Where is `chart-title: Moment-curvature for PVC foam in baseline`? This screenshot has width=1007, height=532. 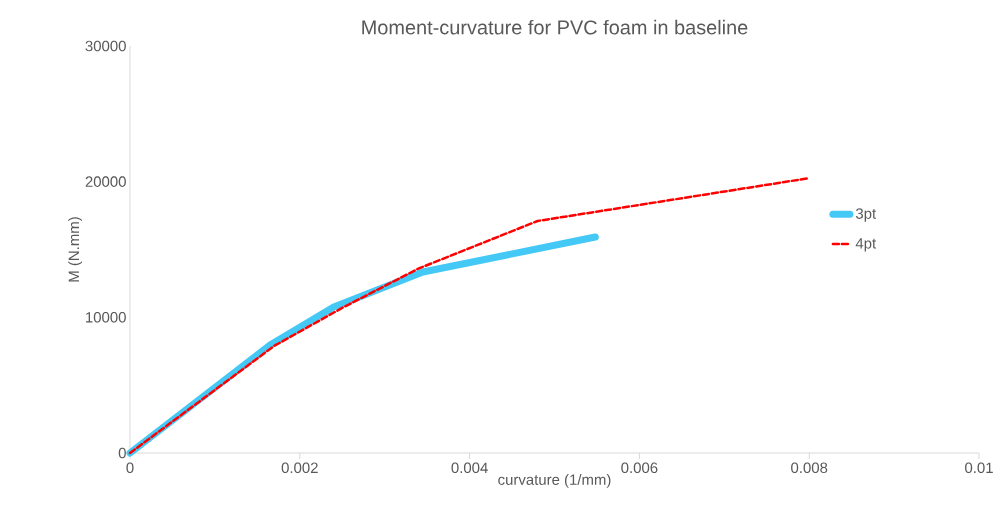 chart-title: Moment-curvature for PVC foam in baseline is located at coordinates (555, 27).